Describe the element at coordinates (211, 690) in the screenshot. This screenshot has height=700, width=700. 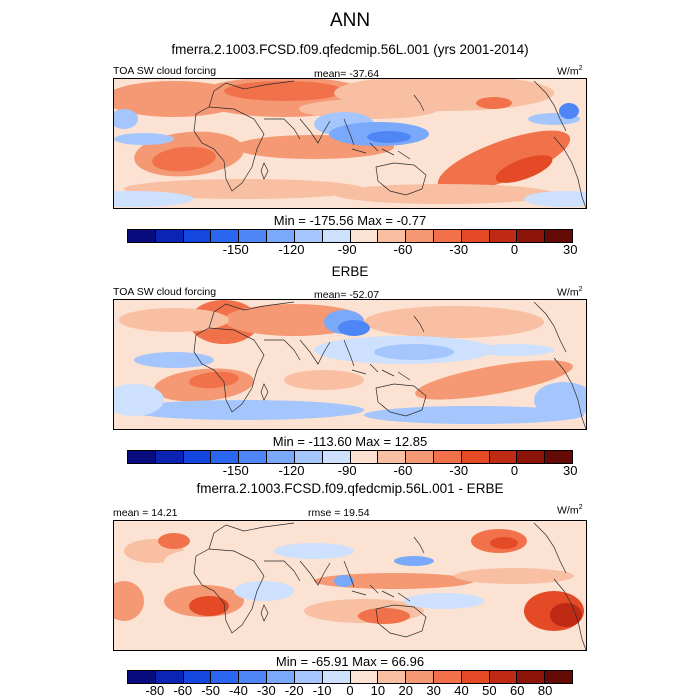
I see `colorbar-tick-label: -50` at that location.